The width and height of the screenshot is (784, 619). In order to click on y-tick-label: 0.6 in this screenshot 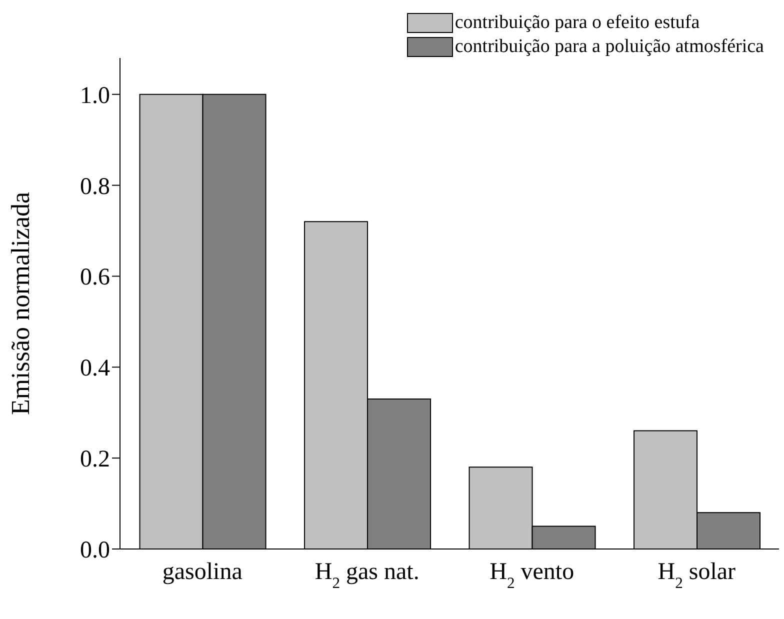, I will do `click(95, 277)`.